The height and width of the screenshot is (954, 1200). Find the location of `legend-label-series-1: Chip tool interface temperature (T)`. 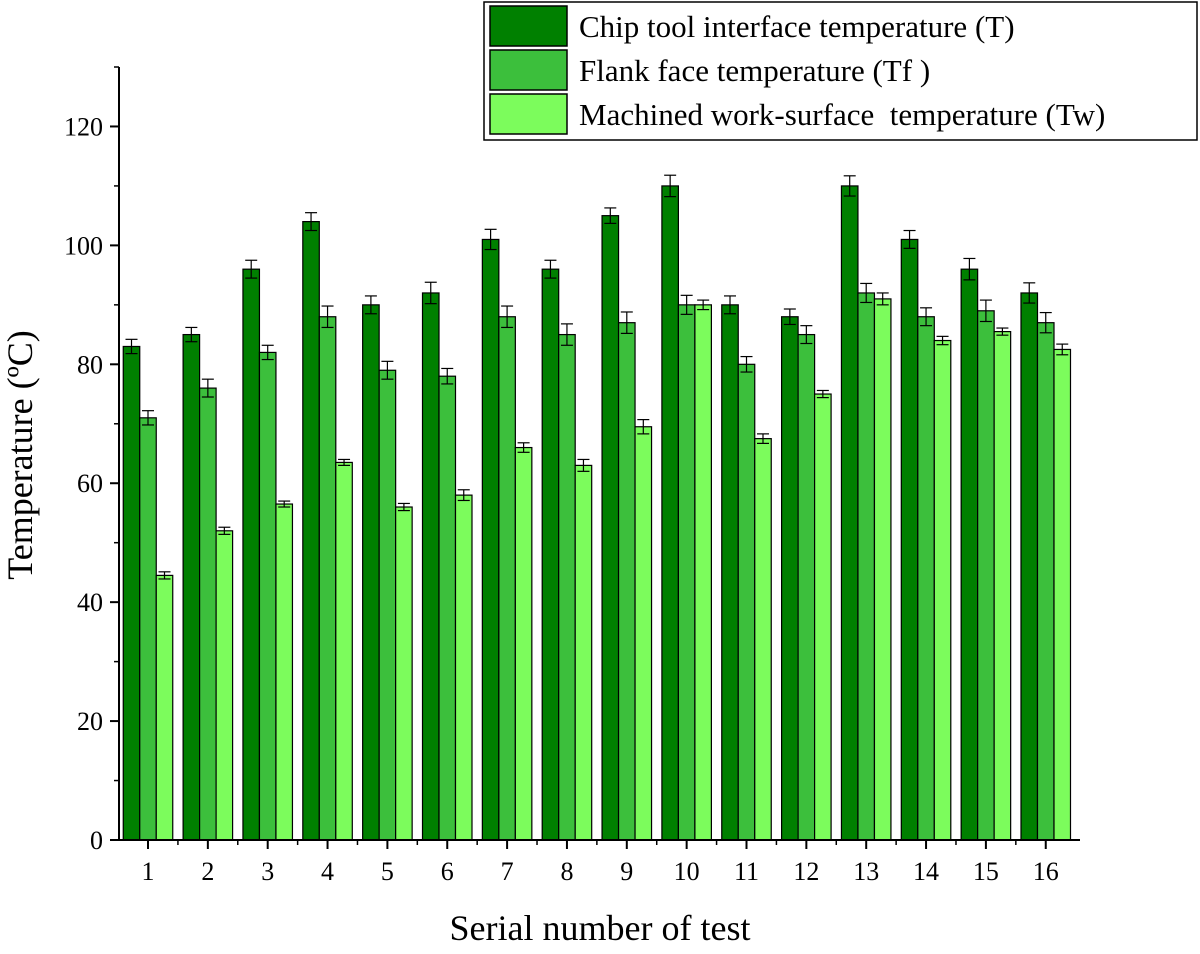

legend-label-series-1: Chip tool interface temperature (T) is located at coordinates (797, 26).